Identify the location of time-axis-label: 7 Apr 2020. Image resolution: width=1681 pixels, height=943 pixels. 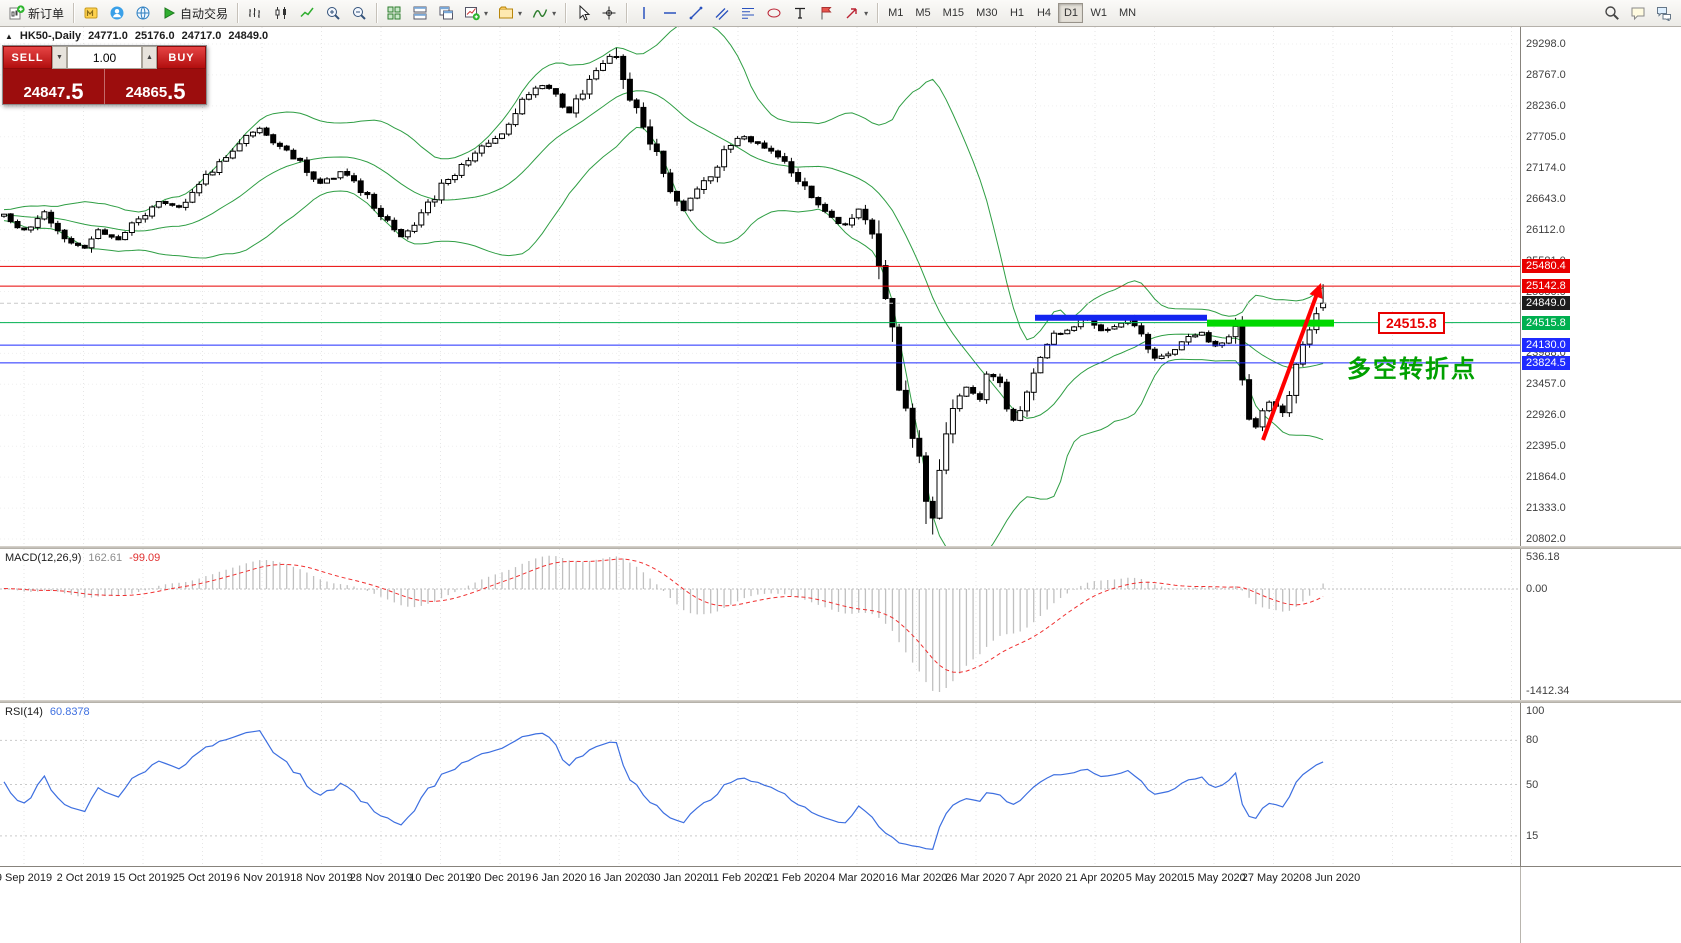
(1035, 878).